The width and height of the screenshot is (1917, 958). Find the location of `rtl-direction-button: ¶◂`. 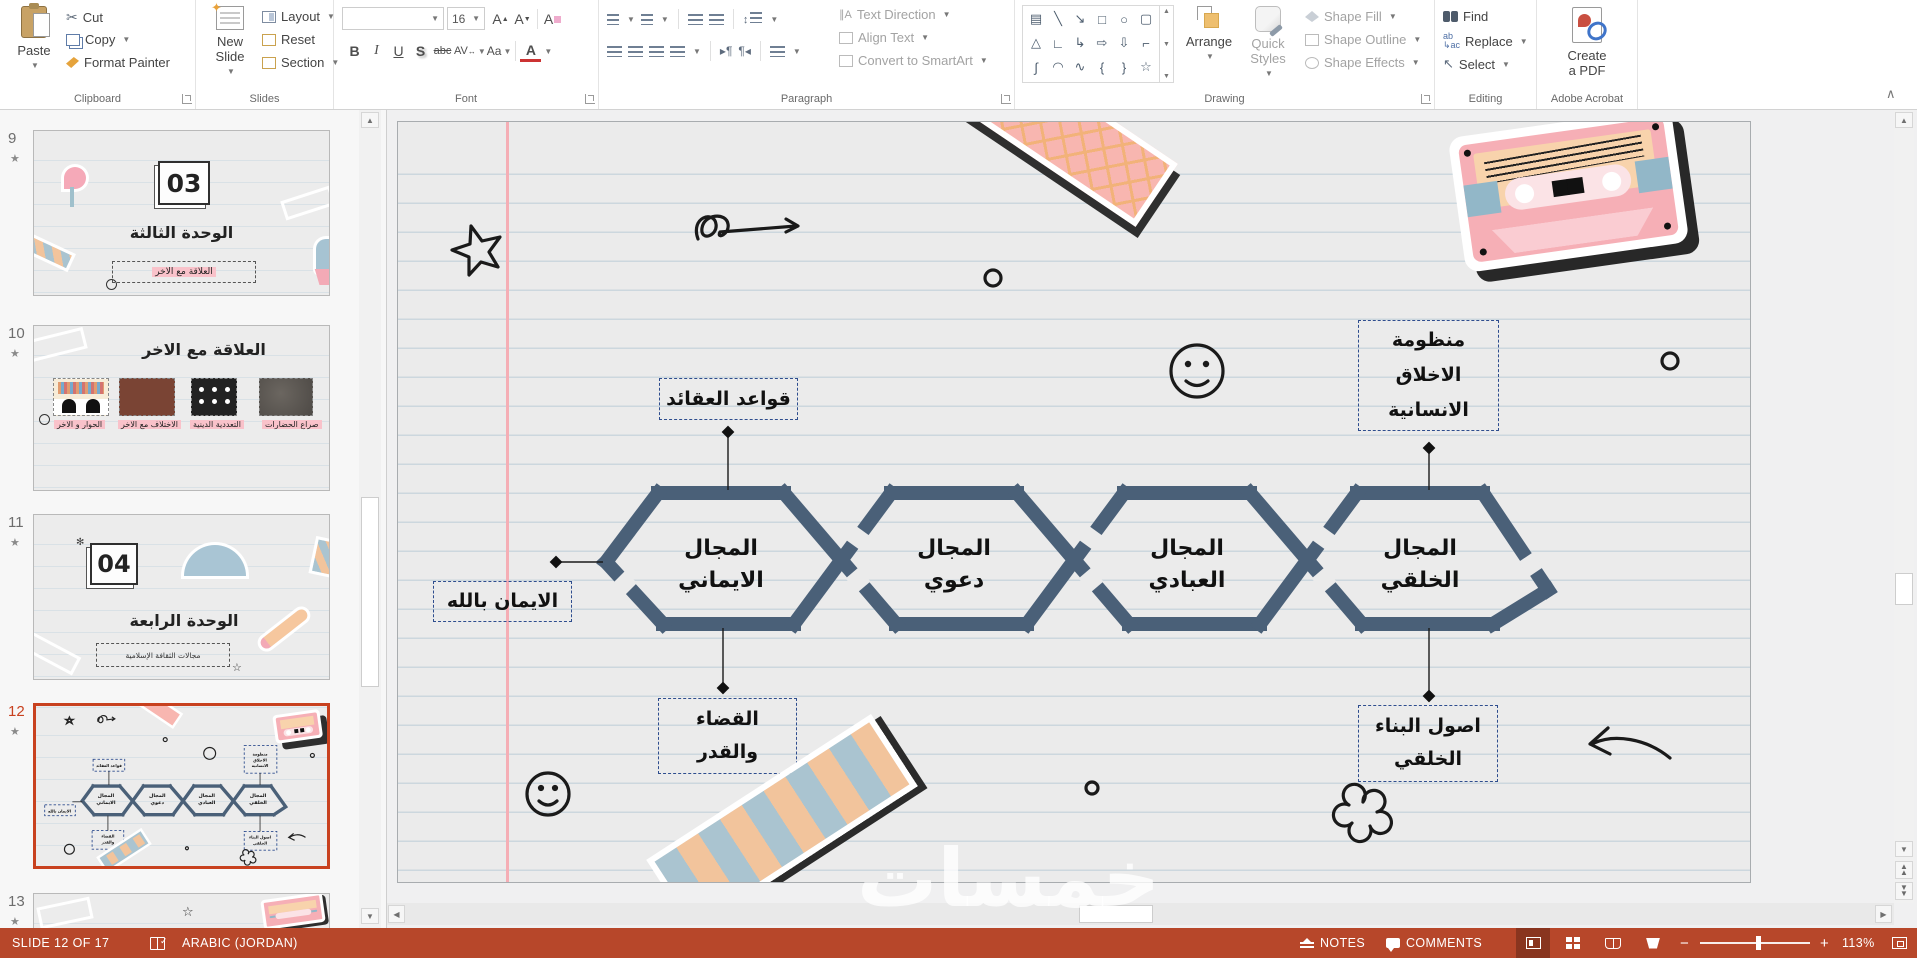

rtl-direction-button: ¶◂ is located at coordinates (744, 51).